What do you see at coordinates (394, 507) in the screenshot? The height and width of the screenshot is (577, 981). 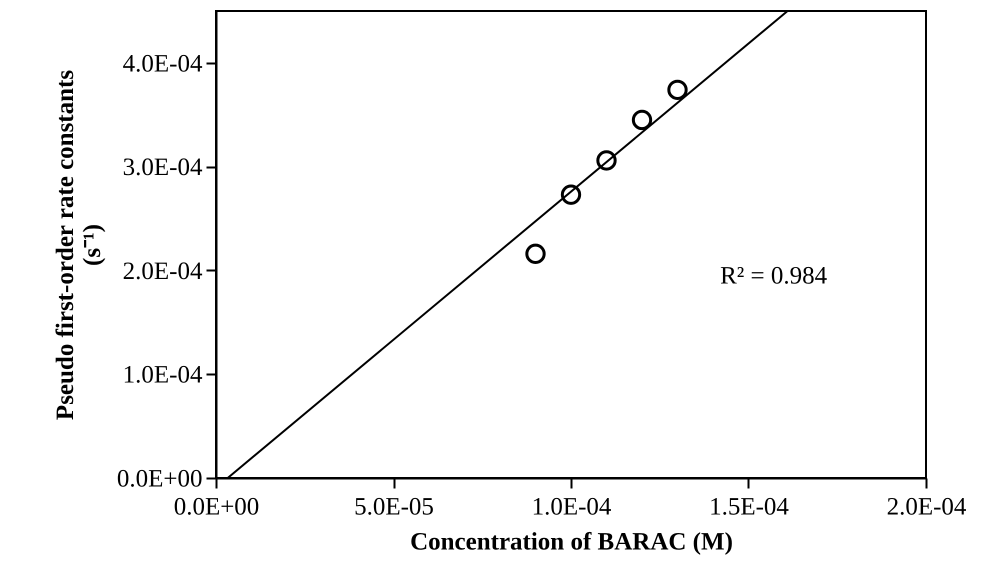 I see `x-tick-label: 5.0E-05` at bounding box center [394, 507].